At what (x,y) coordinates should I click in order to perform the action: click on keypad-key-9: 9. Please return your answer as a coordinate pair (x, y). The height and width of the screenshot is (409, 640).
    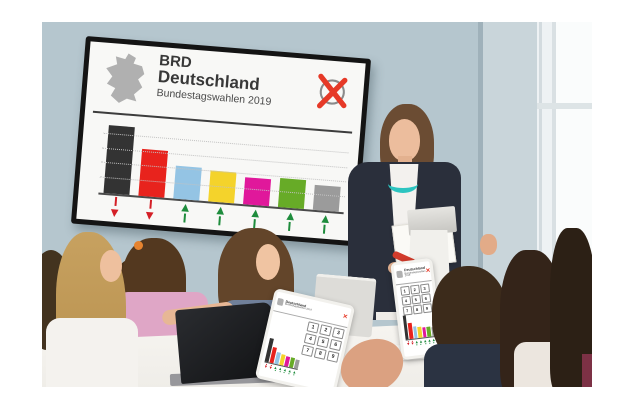
    Looking at the image, I should click on (333, 356).